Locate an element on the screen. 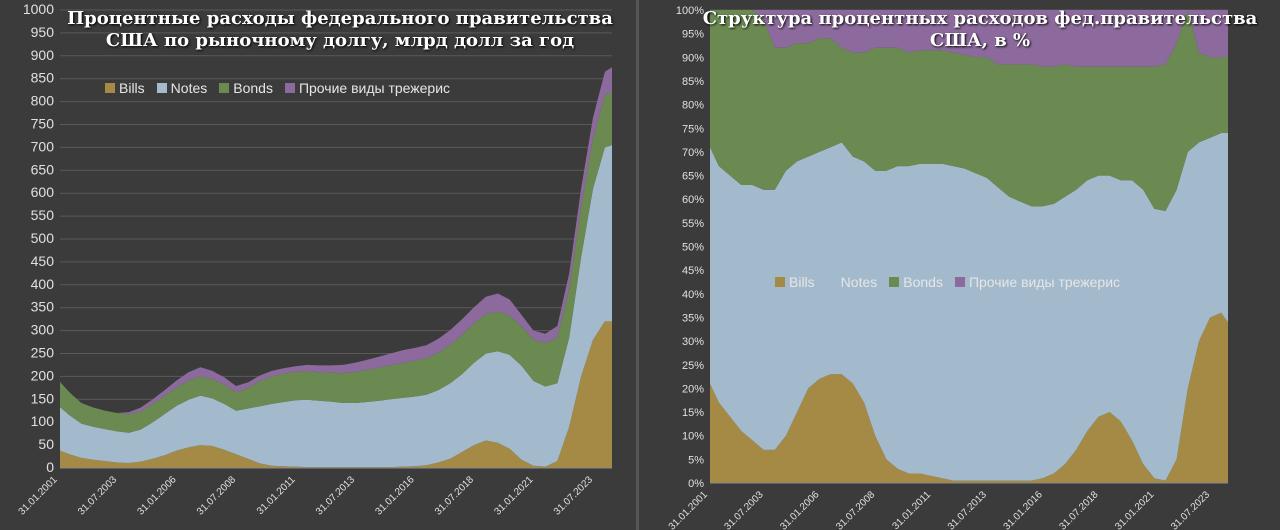 The height and width of the screenshot is (530, 1280). y-tick-label: 200 is located at coordinates (43, 375).